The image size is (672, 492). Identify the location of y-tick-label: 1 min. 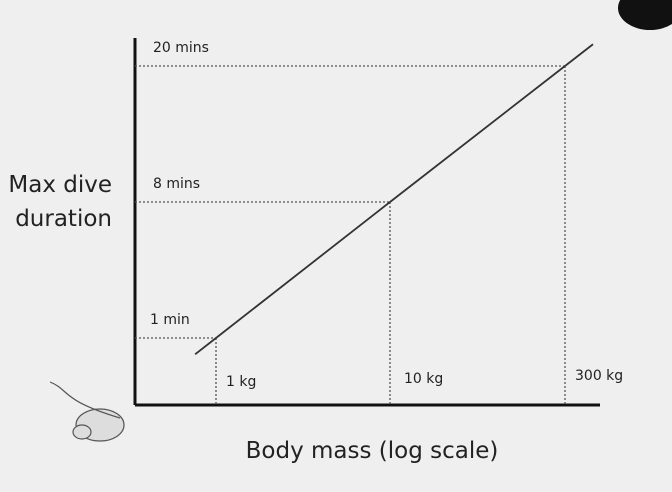
(170, 320).